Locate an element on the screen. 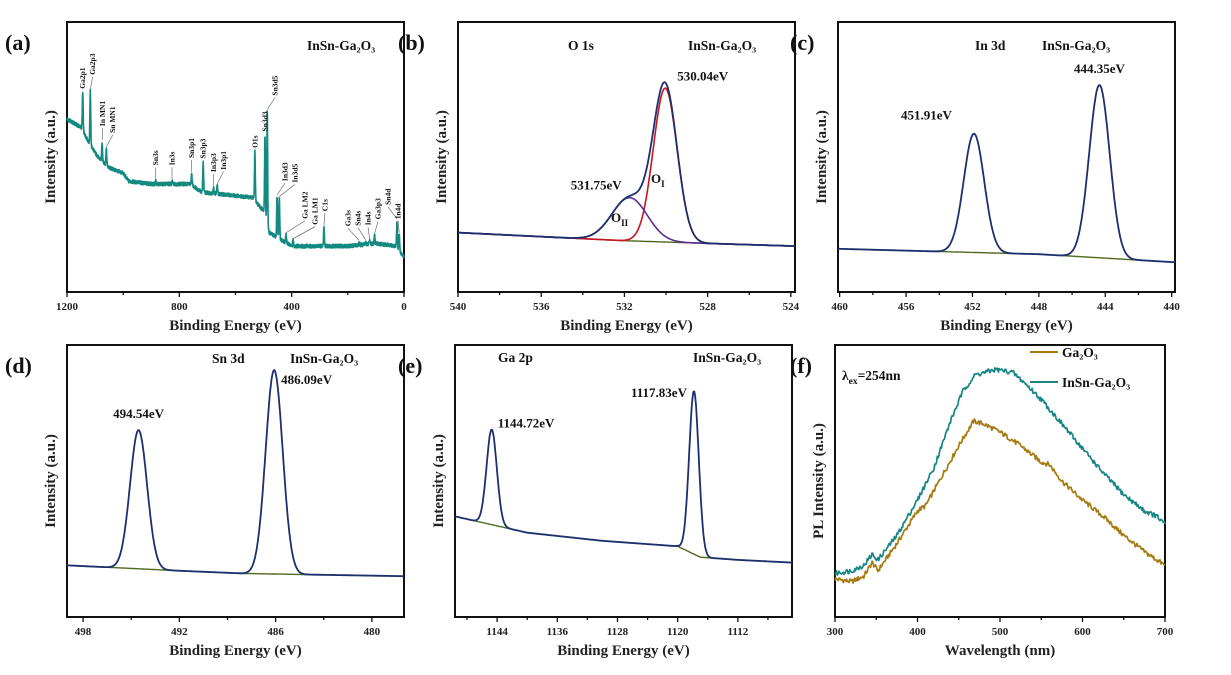  excitation-label: λex=254nn is located at coordinates (871, 377).